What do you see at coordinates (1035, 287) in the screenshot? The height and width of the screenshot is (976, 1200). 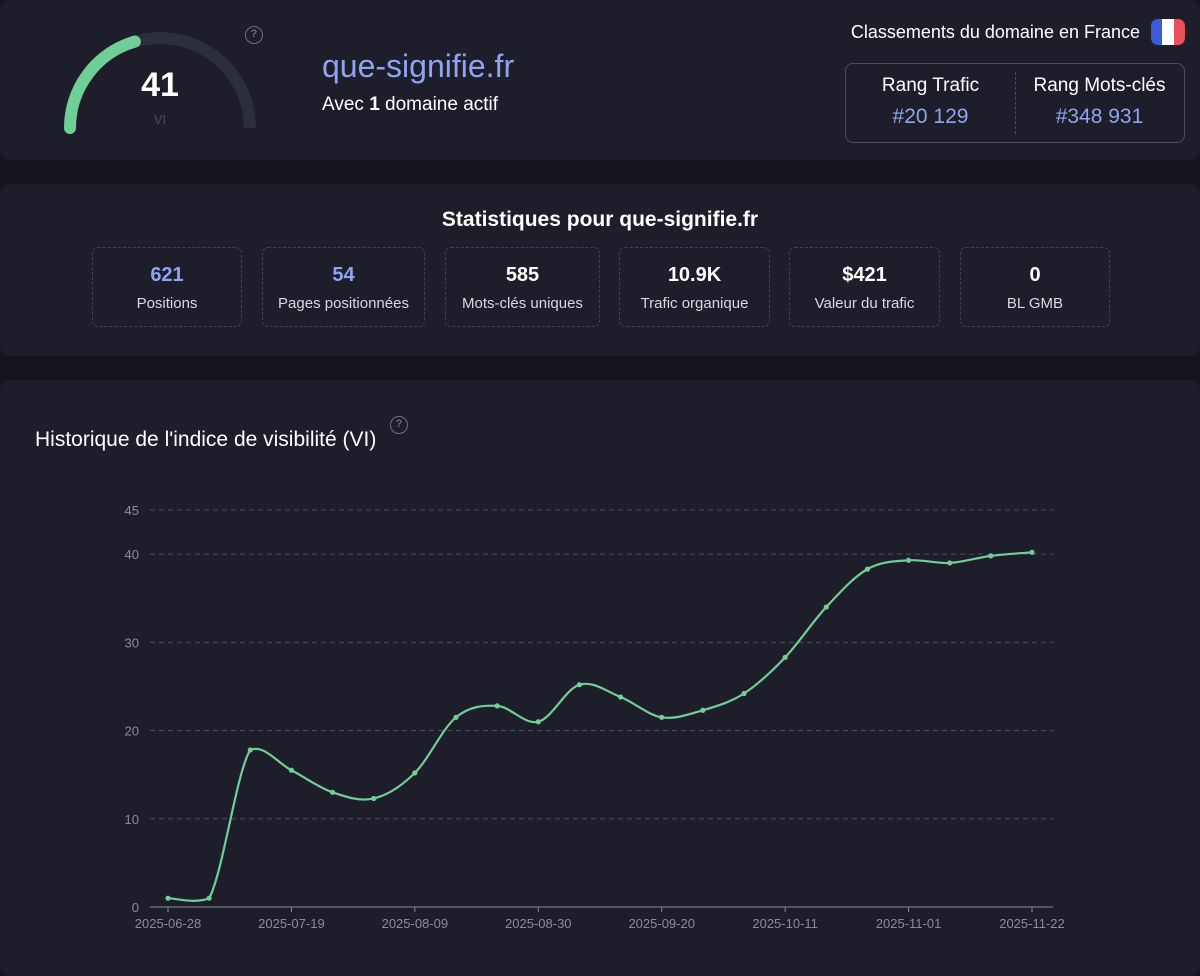 I see `stat-bl-gmb: 0 BL GMB` at bounding box center [1035, 287].